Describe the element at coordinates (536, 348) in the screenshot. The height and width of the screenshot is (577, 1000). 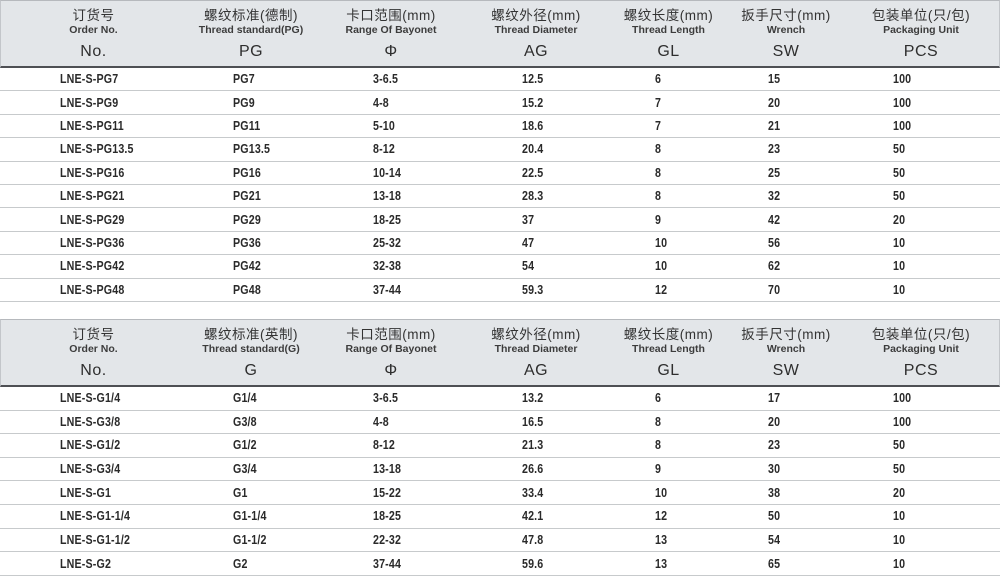
I see `column-label-en: Thread Diameter` at that location.